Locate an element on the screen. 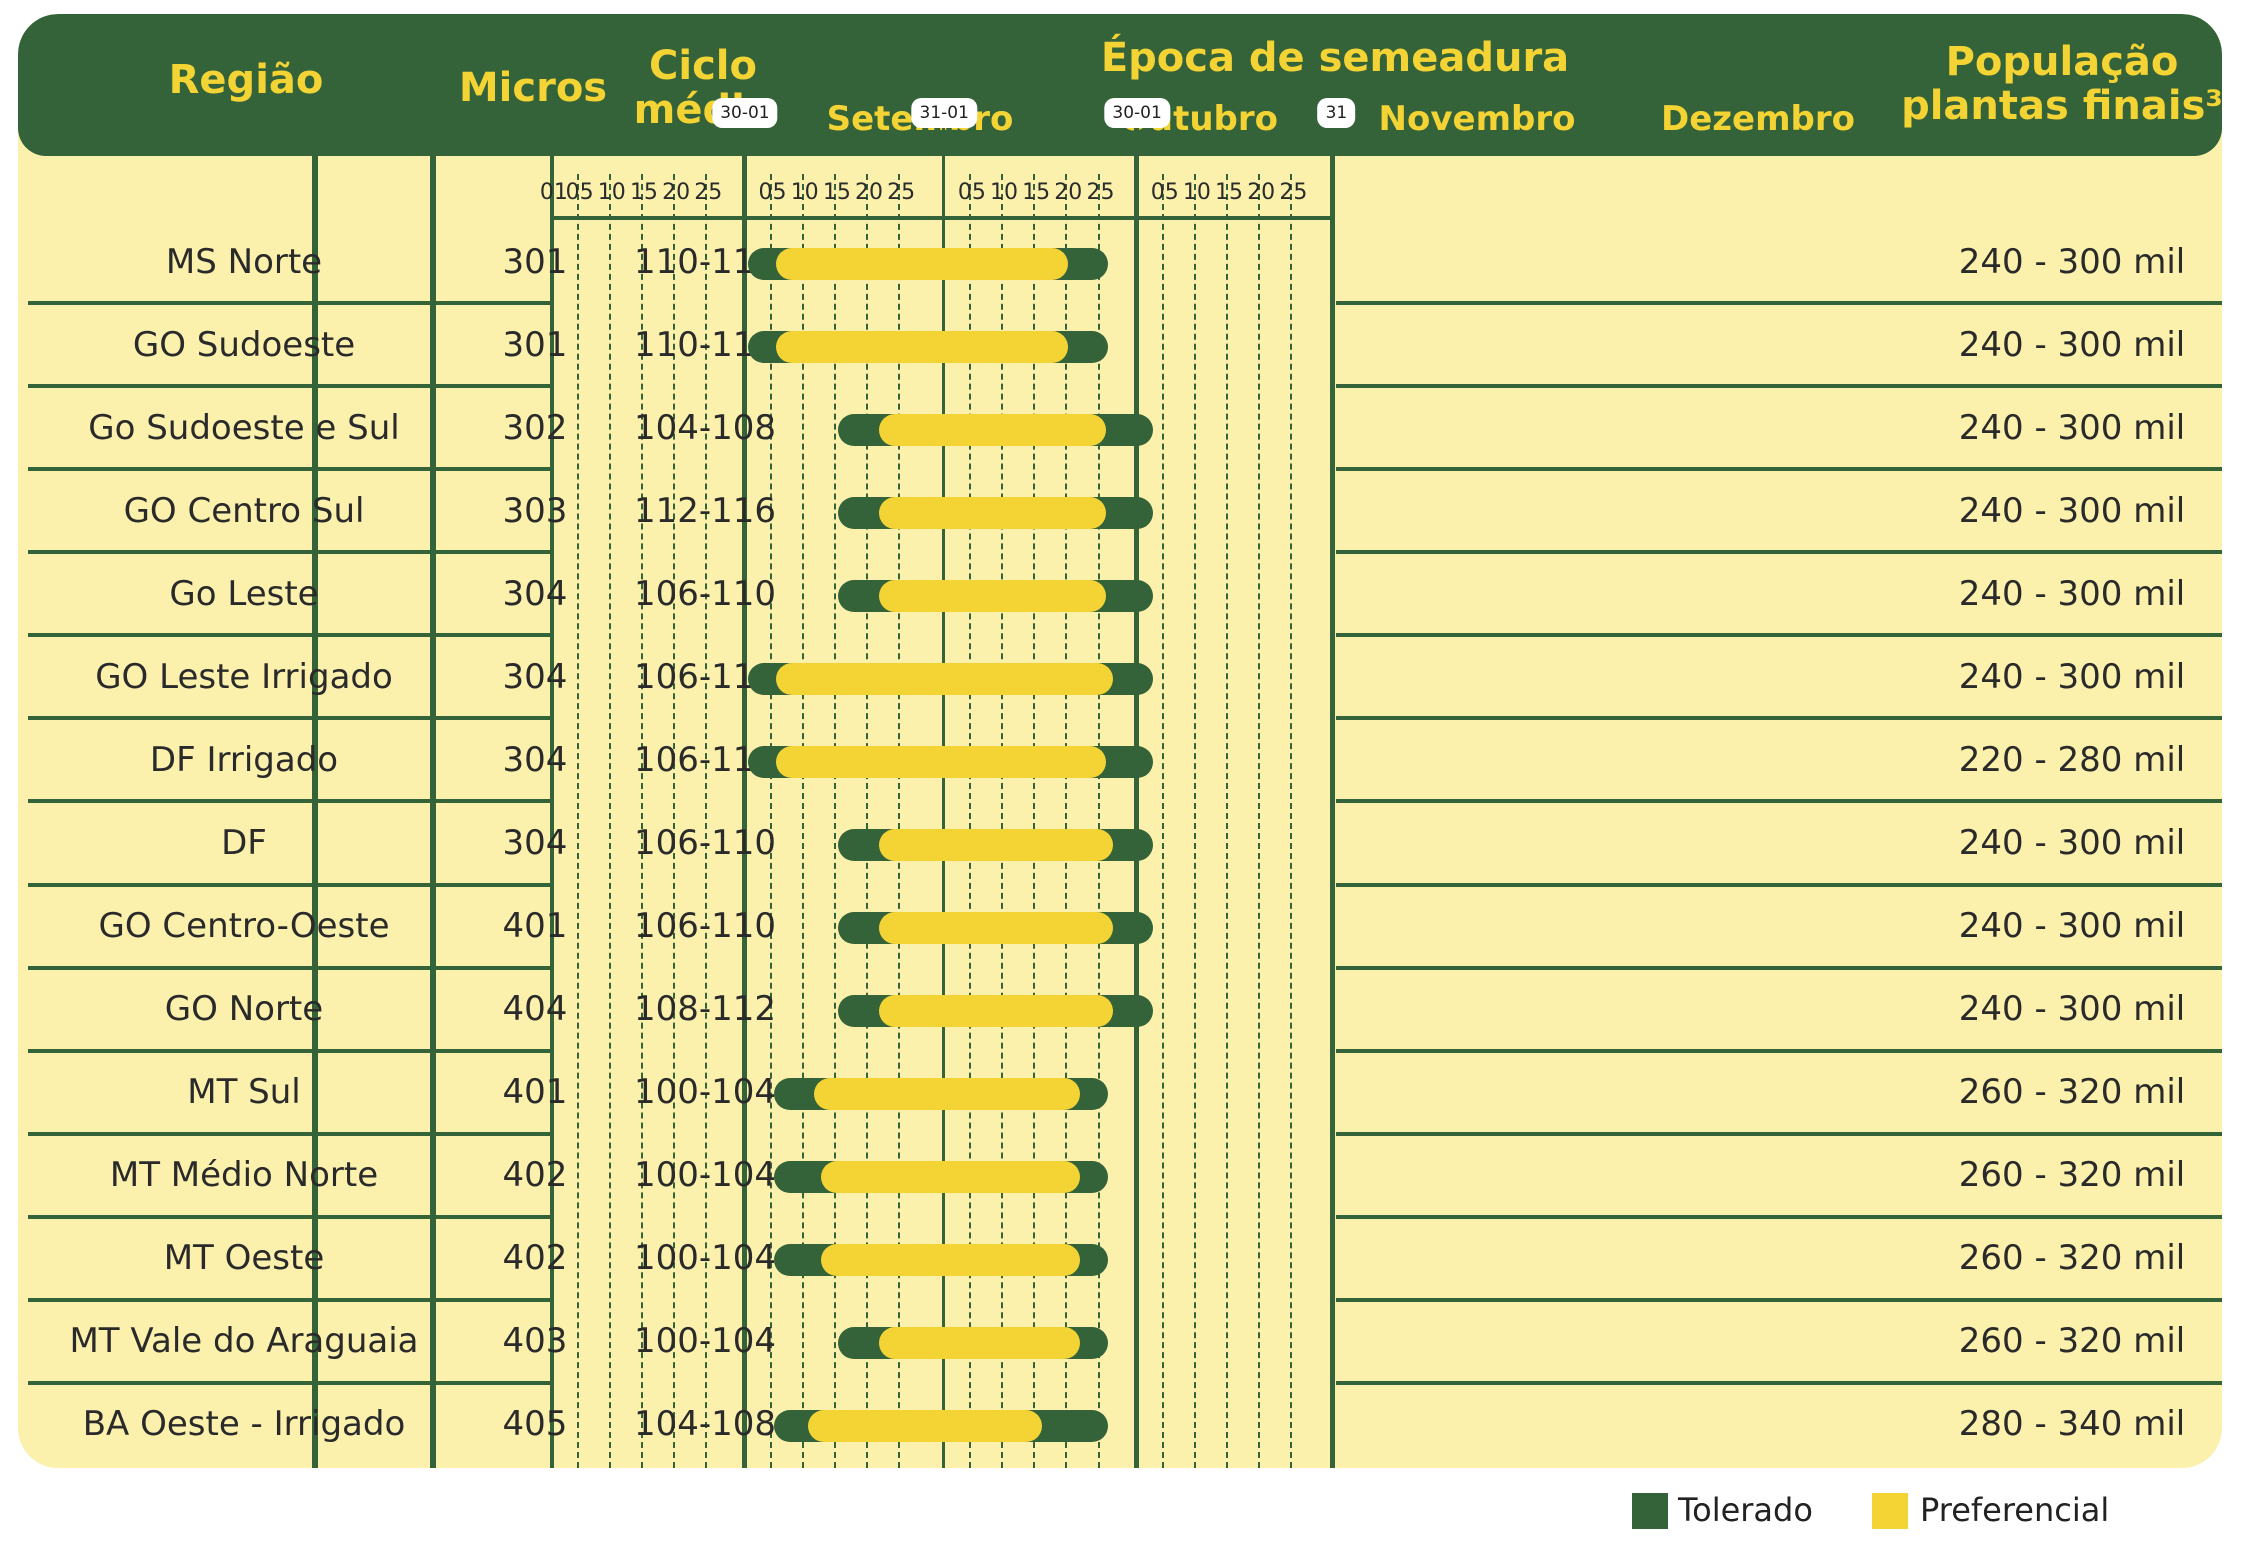 The image size is (2242, 1550). cell-micros: 404 is located at coordinates (535, 1009).